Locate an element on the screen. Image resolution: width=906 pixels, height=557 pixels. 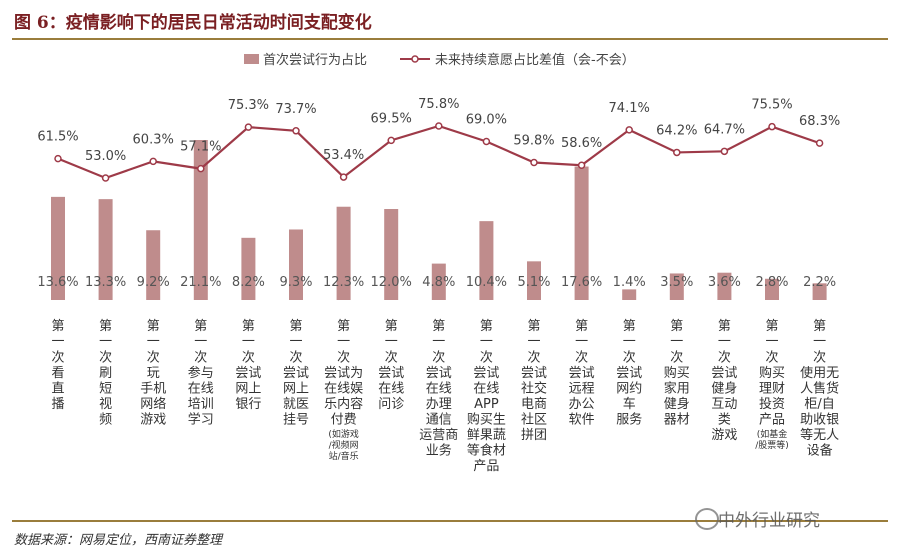
line-value-label: 73.7% is located at coordinates (295, 109).